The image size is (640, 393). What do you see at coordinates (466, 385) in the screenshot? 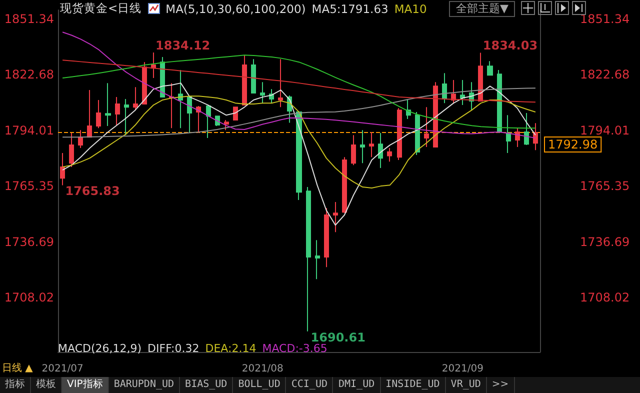
I see `text: VR_UD` at bounding box center [466, 385].